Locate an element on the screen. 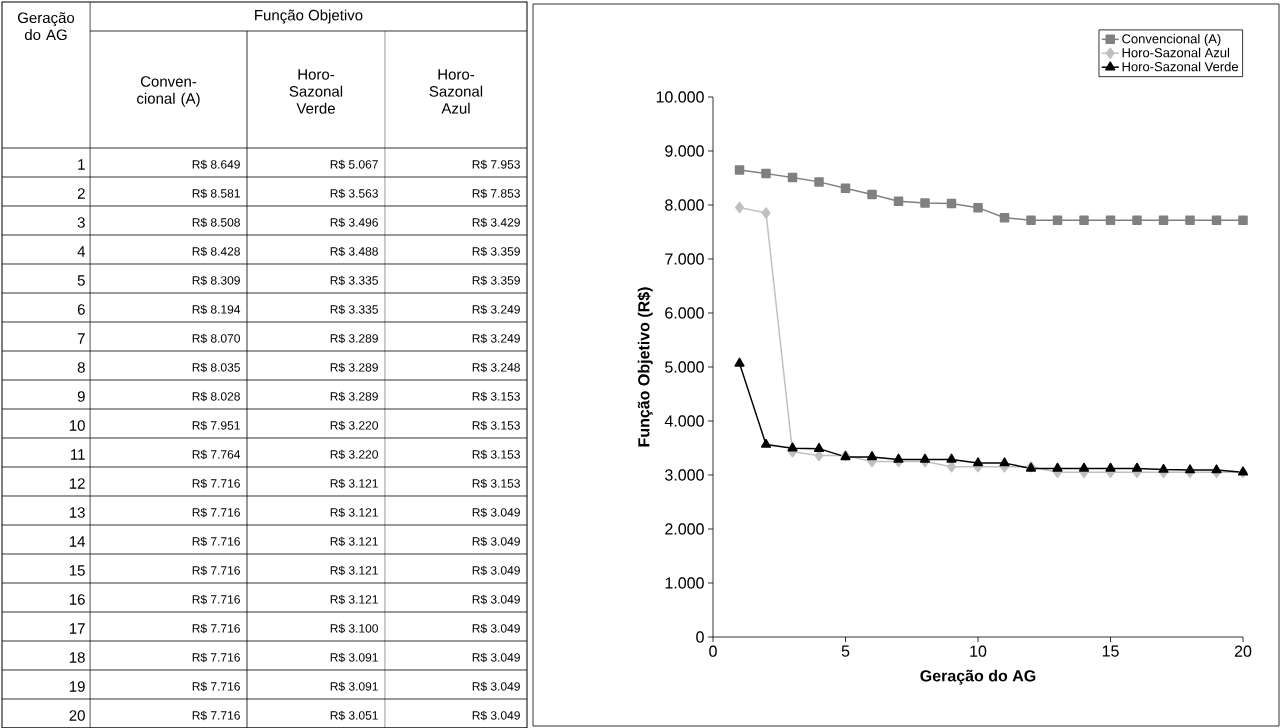  text: 19 is located at coordinates (77, 686).